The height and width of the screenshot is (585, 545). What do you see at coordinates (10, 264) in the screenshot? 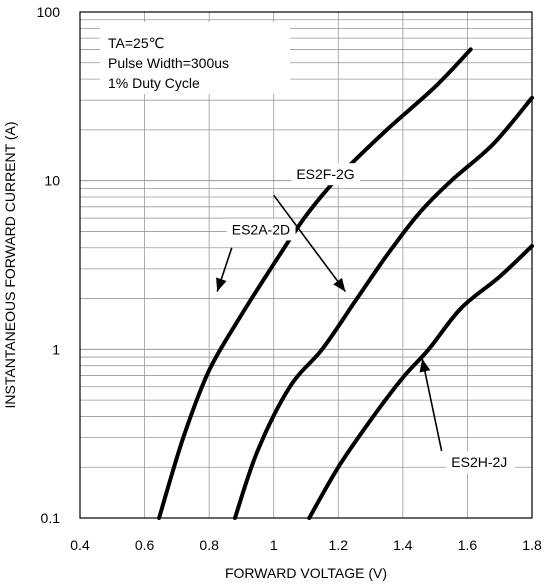
I see `y-axis-title: INSTANTANEOUS FORWARD CURRENT (A)` at bounding box center [10, 264].